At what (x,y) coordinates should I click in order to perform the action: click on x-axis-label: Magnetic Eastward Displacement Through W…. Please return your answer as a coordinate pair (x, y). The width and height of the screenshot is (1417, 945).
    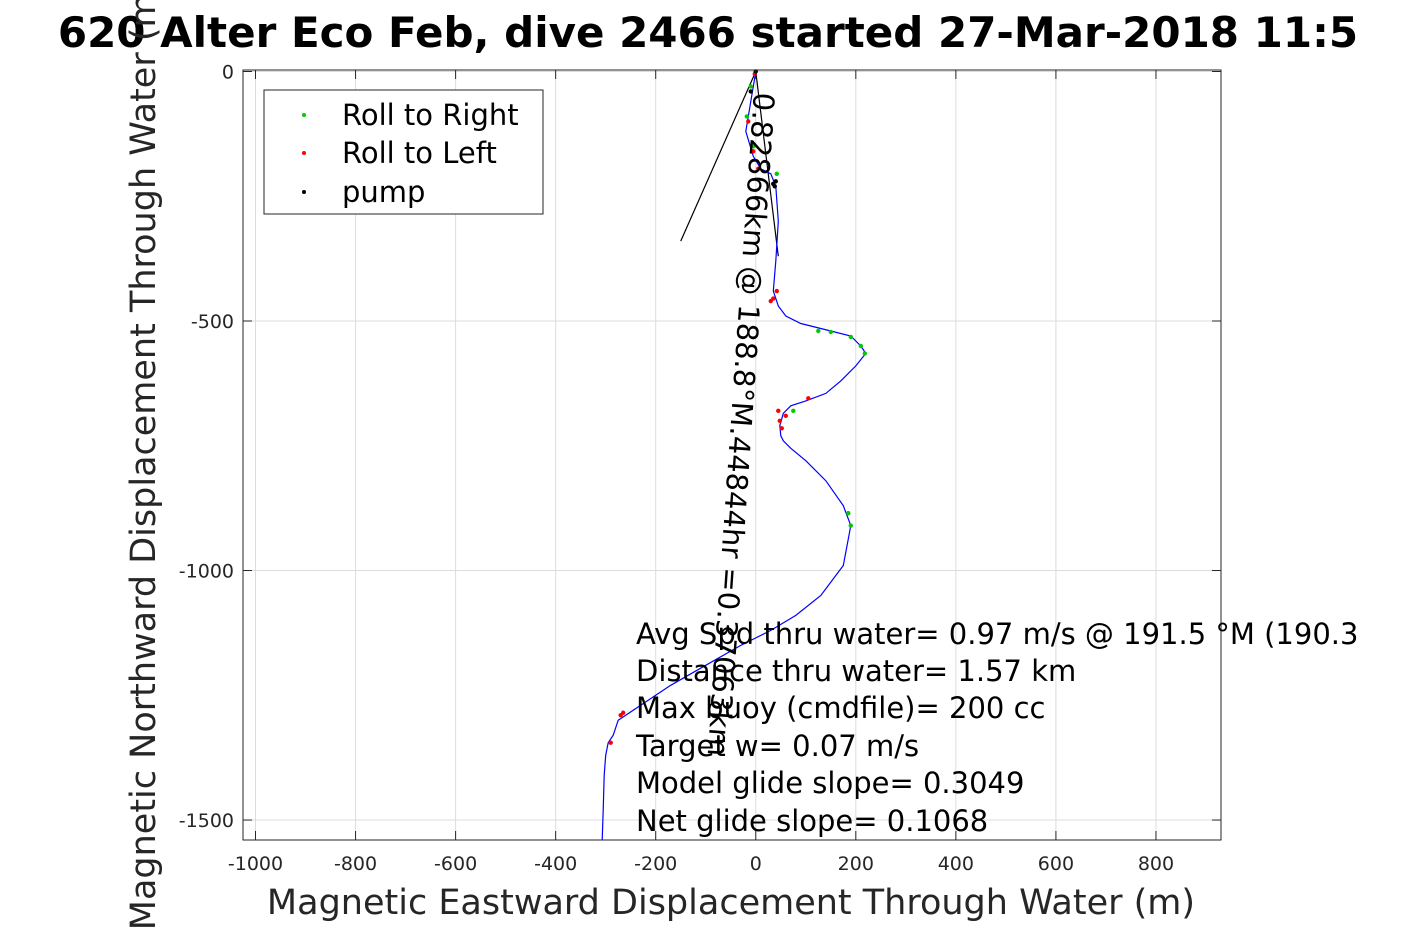
    Looking at the image, I should click on (731, 903).